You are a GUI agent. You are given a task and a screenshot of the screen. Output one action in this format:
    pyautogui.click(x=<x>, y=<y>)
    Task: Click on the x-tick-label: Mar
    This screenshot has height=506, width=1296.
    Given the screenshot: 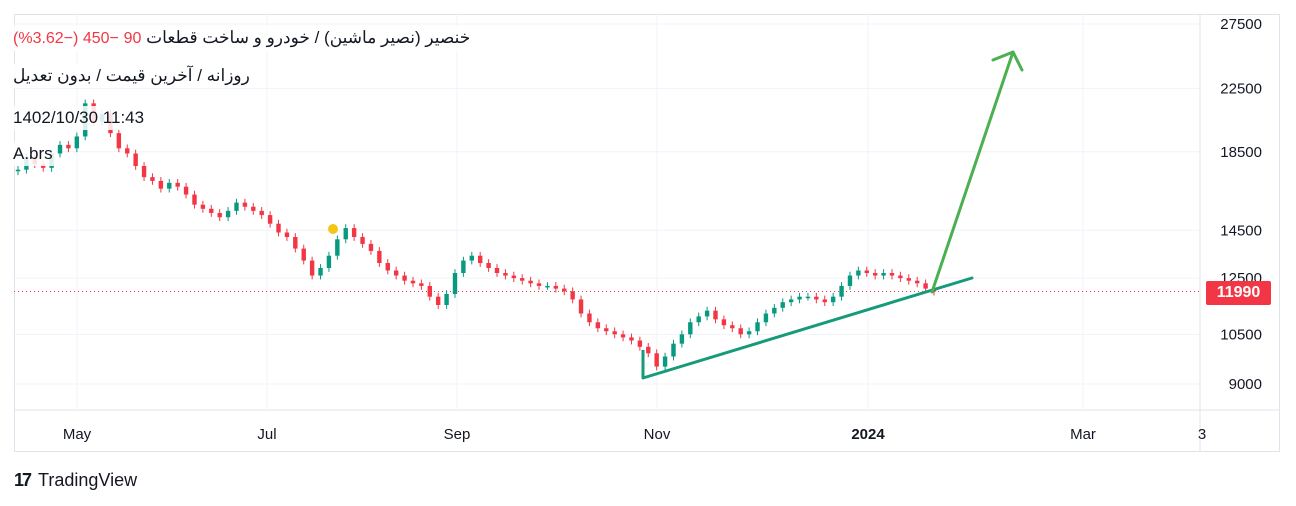 What is the action you would take?
    pyautogui.click(x=1083, y=434)
    